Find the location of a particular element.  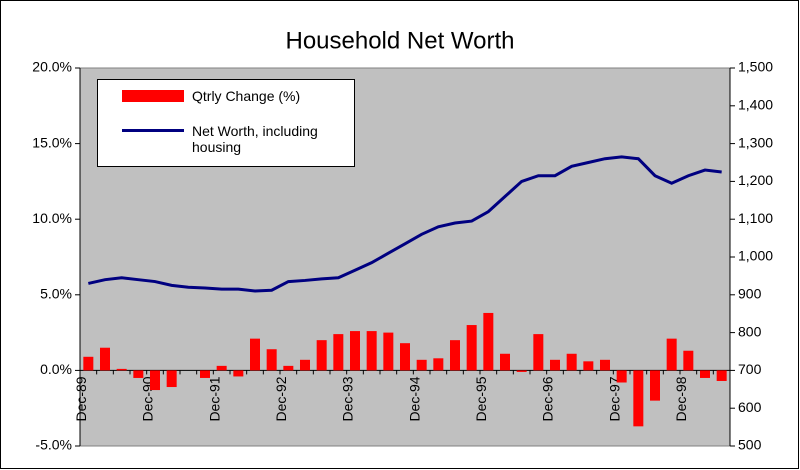

y-tick-label: -5.0% is located at coordinates (53, 445).